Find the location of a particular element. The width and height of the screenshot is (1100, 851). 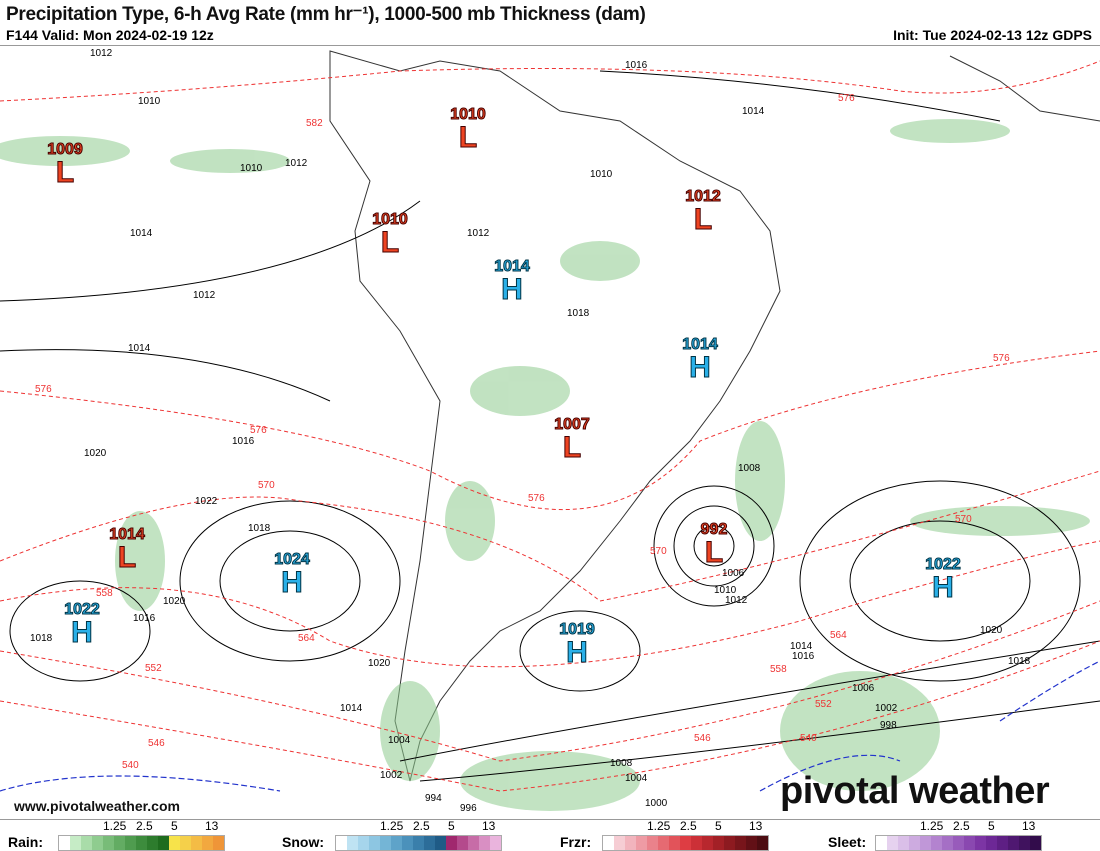

isobar-label: 1006 is located at coordinates (733, 573).